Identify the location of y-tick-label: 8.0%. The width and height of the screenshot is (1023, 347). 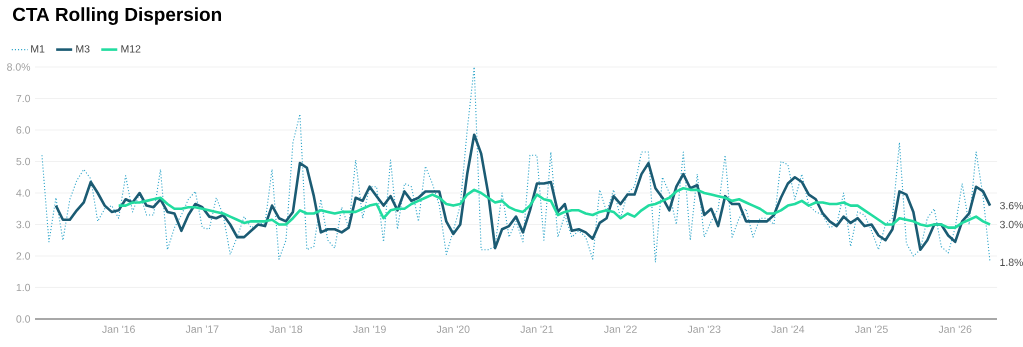
(19, 67).